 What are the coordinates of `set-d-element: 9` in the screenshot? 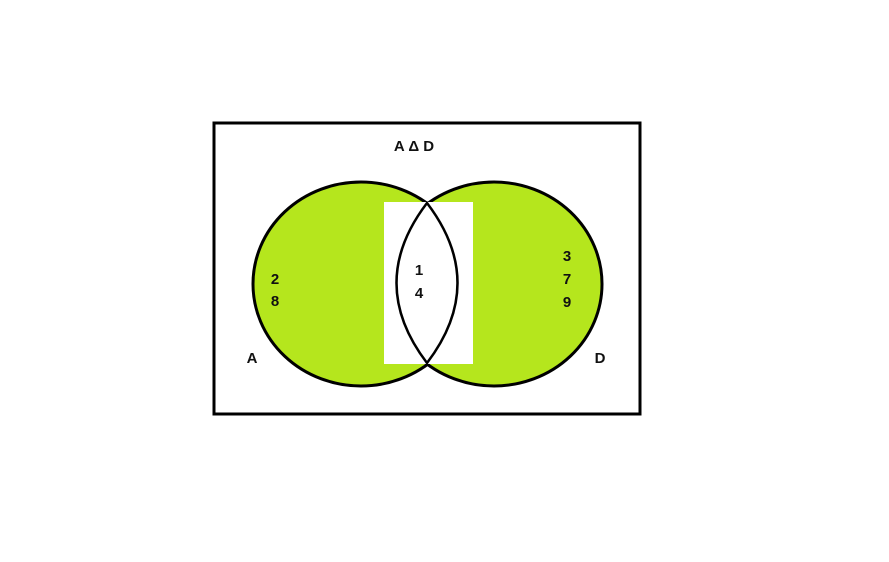 It's located at (567, 302).